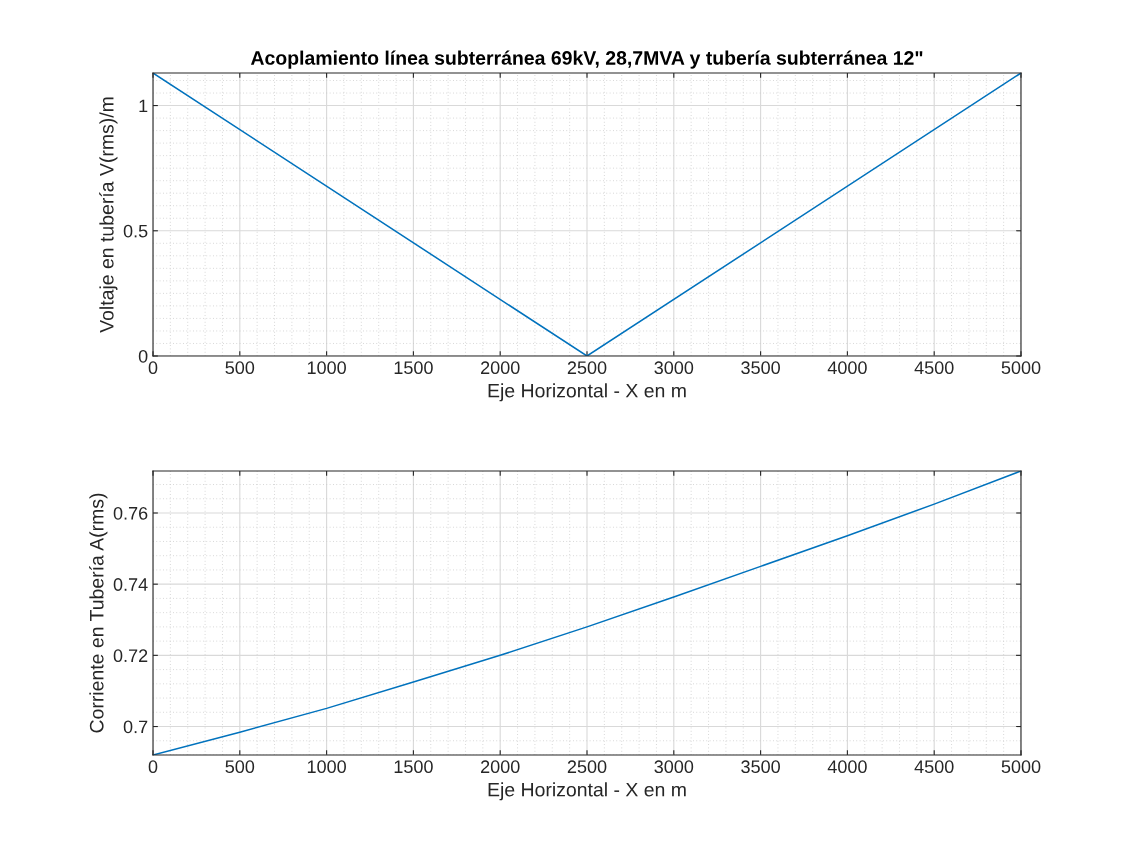 The image size is (1121, 844). I want to click on y-tick-label: 0.72, so click(130, 656).